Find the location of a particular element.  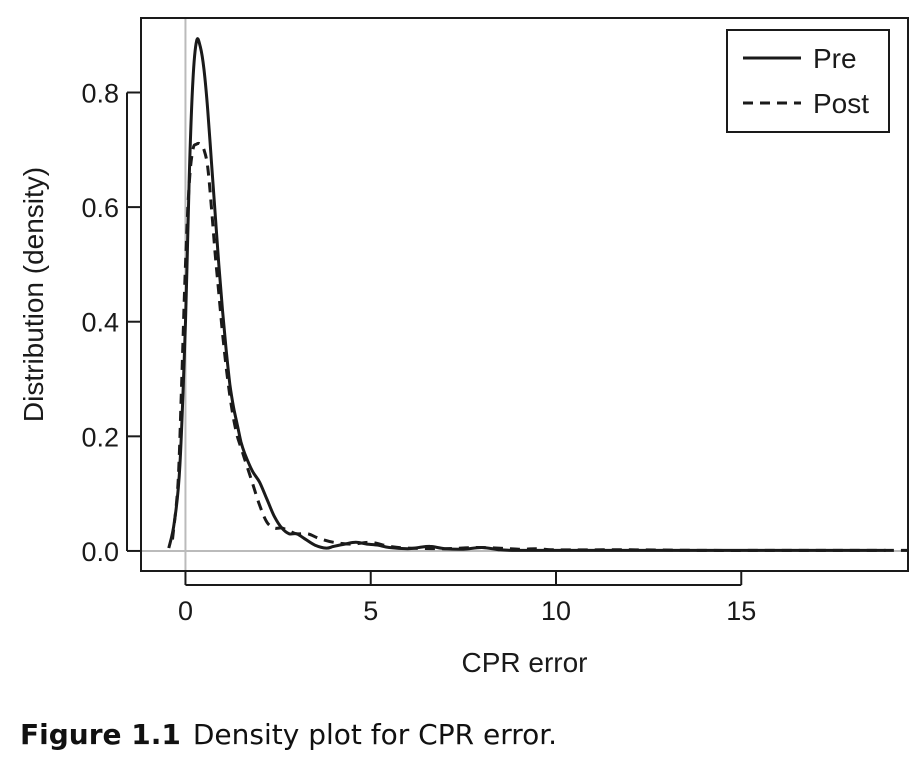

legend: Pre Post is located at coordinates (808, 81).